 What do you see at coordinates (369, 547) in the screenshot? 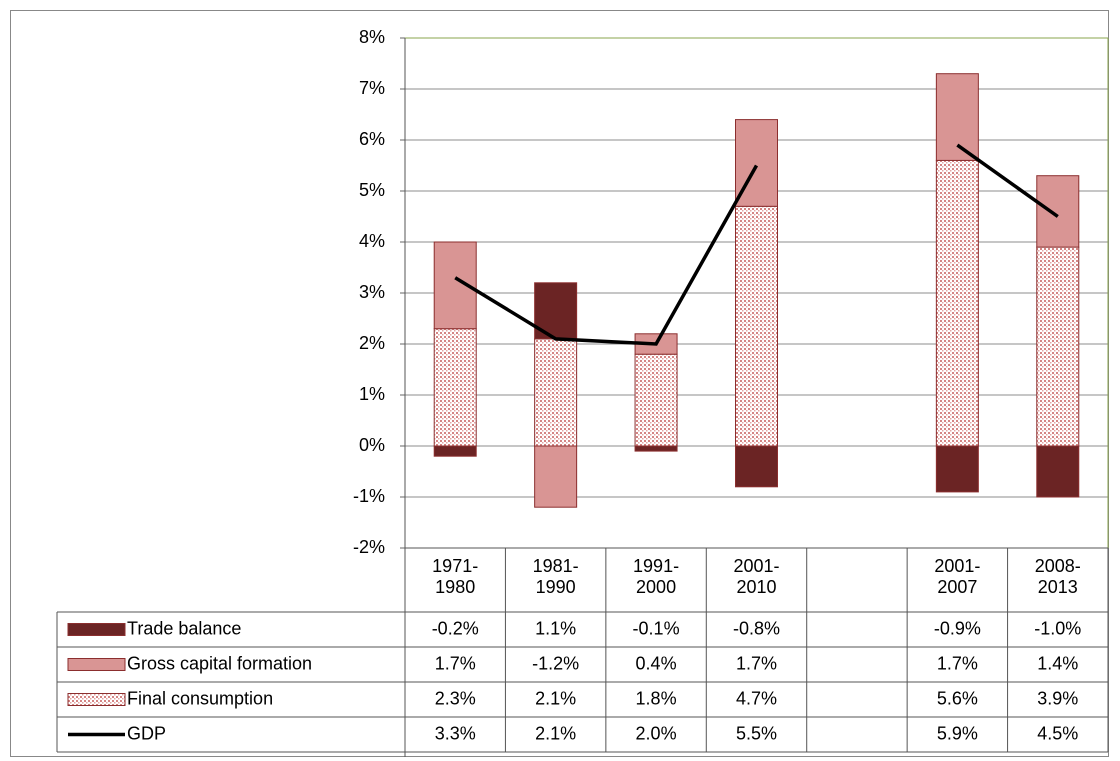
I see `y-tick-label: -2%` at bounding box center [369, 547].